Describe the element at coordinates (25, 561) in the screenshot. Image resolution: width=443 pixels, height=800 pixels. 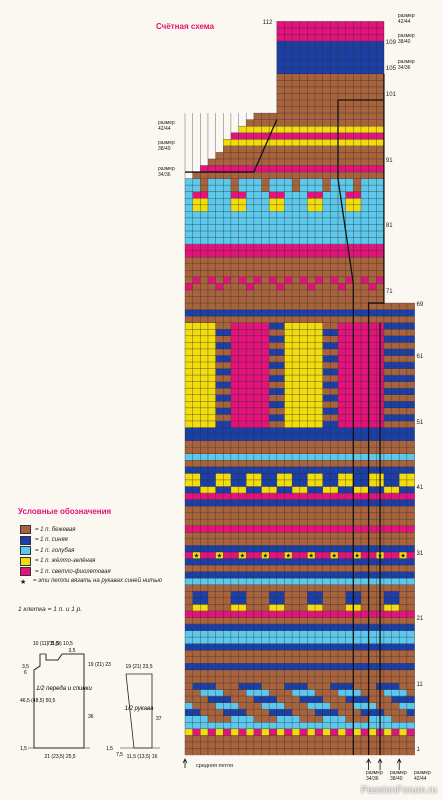
I see `color-swatch` at that location.